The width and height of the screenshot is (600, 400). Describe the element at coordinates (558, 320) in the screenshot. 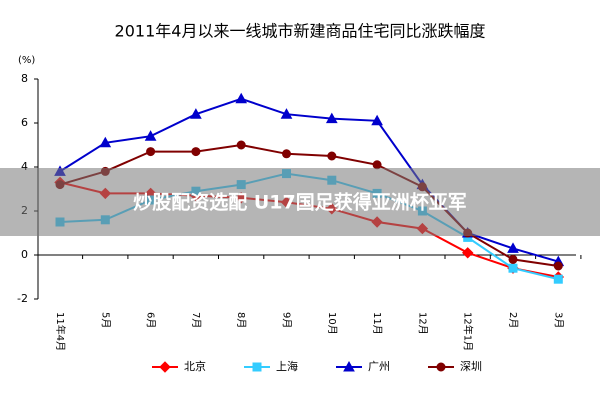

I see `x-tick-label: 3月` at that location.